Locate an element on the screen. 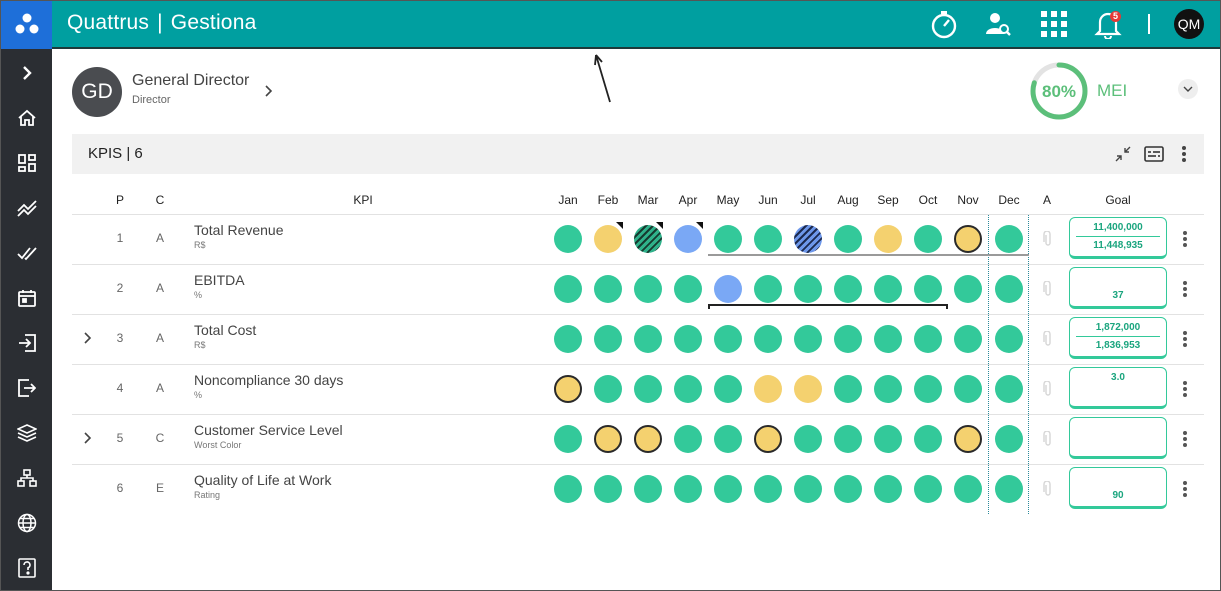  collapse-icon is located at coordinates (1123, 154).